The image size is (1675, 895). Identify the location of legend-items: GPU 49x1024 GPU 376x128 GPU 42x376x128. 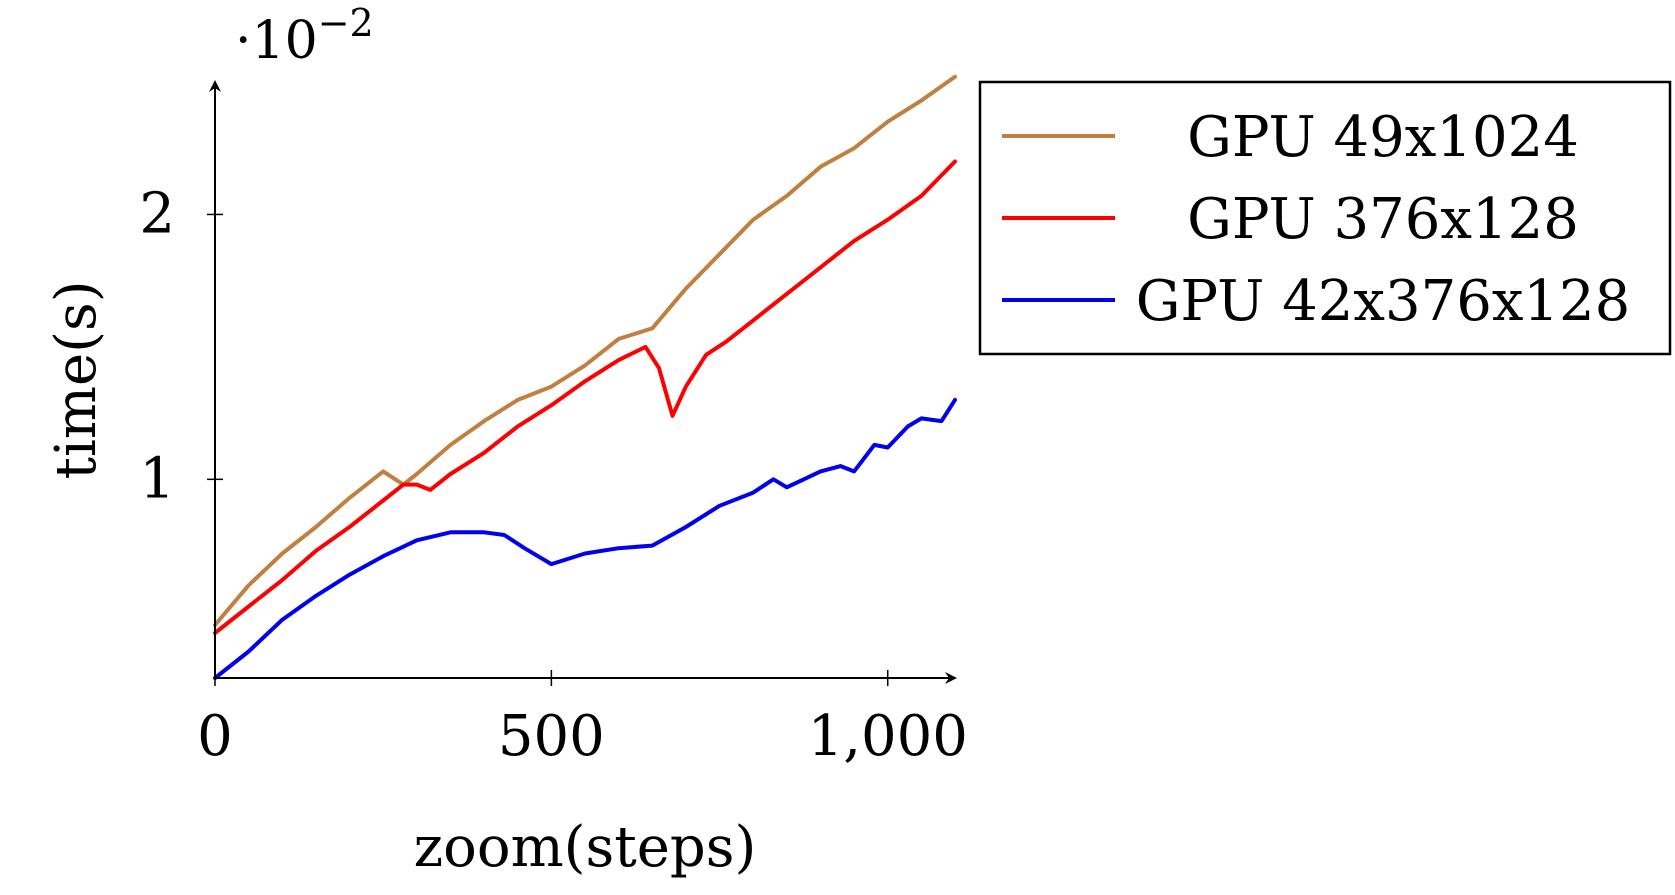
(1316, 219).